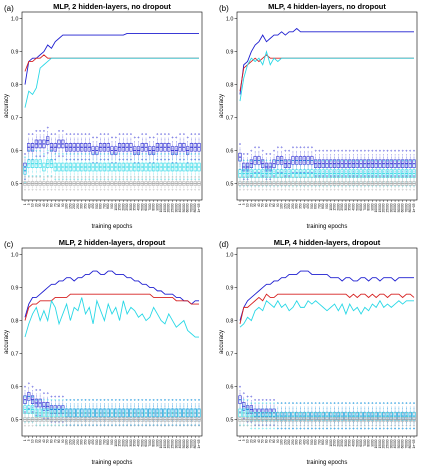 The height and width of the screenshot is (472, 429). What do you see at coordinates (353, 442) in the screenshot?
I see `x-tick-label: 4000` at bounding box center [353, 442].